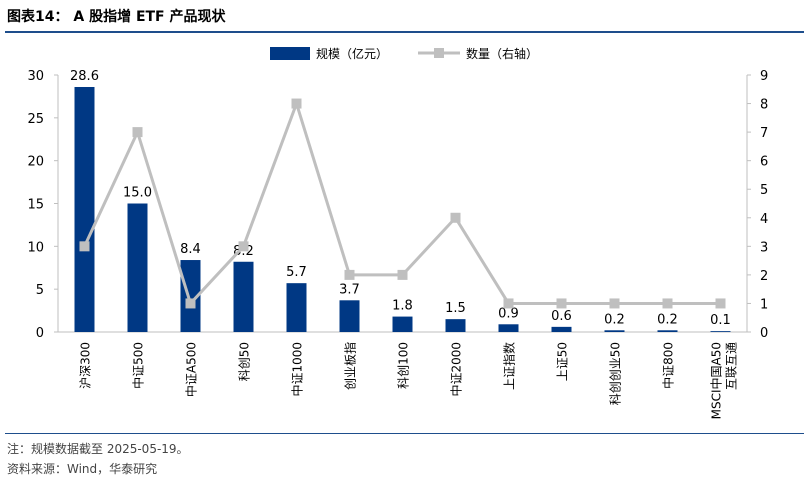 This screenshot has height=480, width=809. I want to click on bar-value-label: 15.0, so click(137, 193).